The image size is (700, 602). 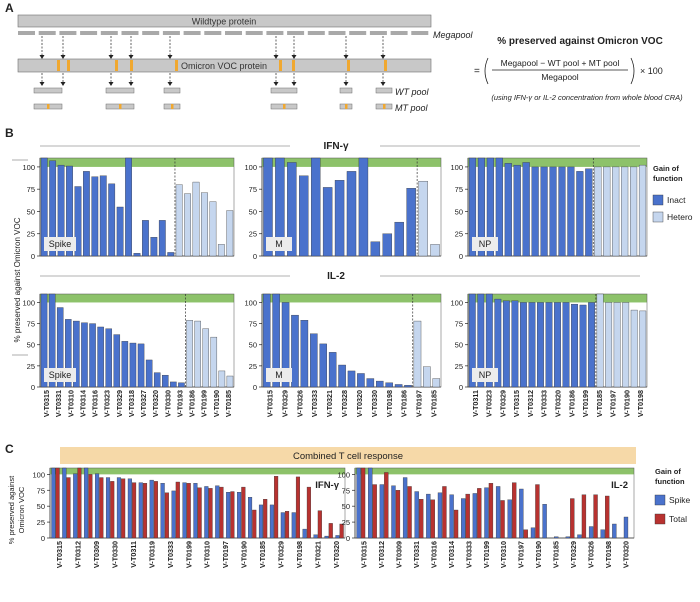 I want to click on category-label: V-T0311, so click(x=475, y=403).